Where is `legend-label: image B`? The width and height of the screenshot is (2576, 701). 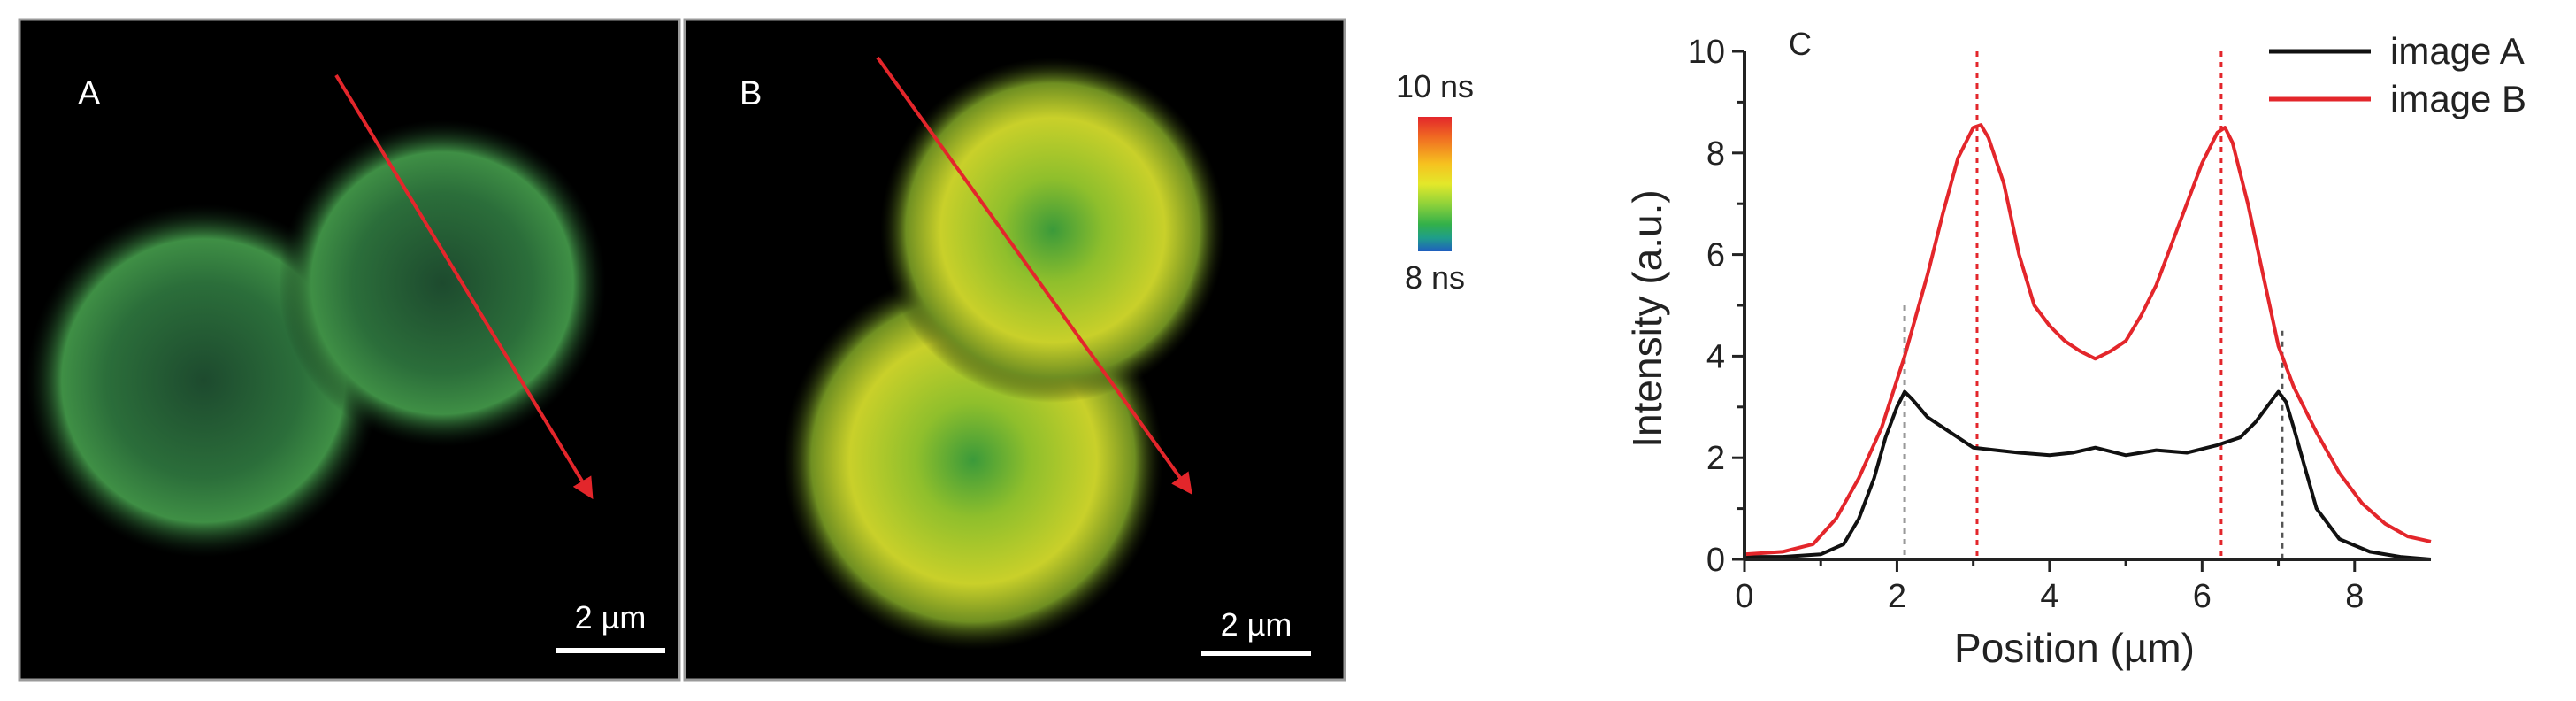 legend-label: image B is located at coordinates (2458, 98).